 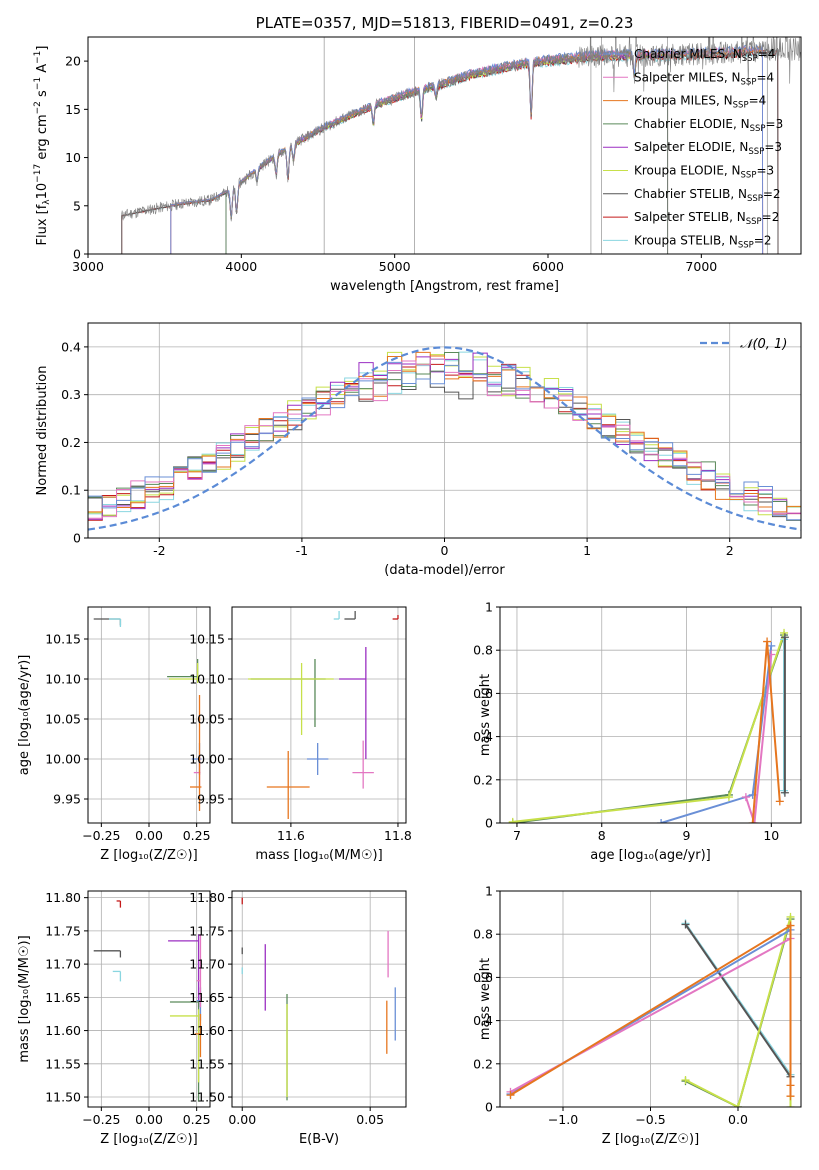 What do you see at coordinates (318, 855) in the screenshot?
I see `x-axis-label: mass [log₁₀(M/M☉)]` at bounding box center [318, 855].